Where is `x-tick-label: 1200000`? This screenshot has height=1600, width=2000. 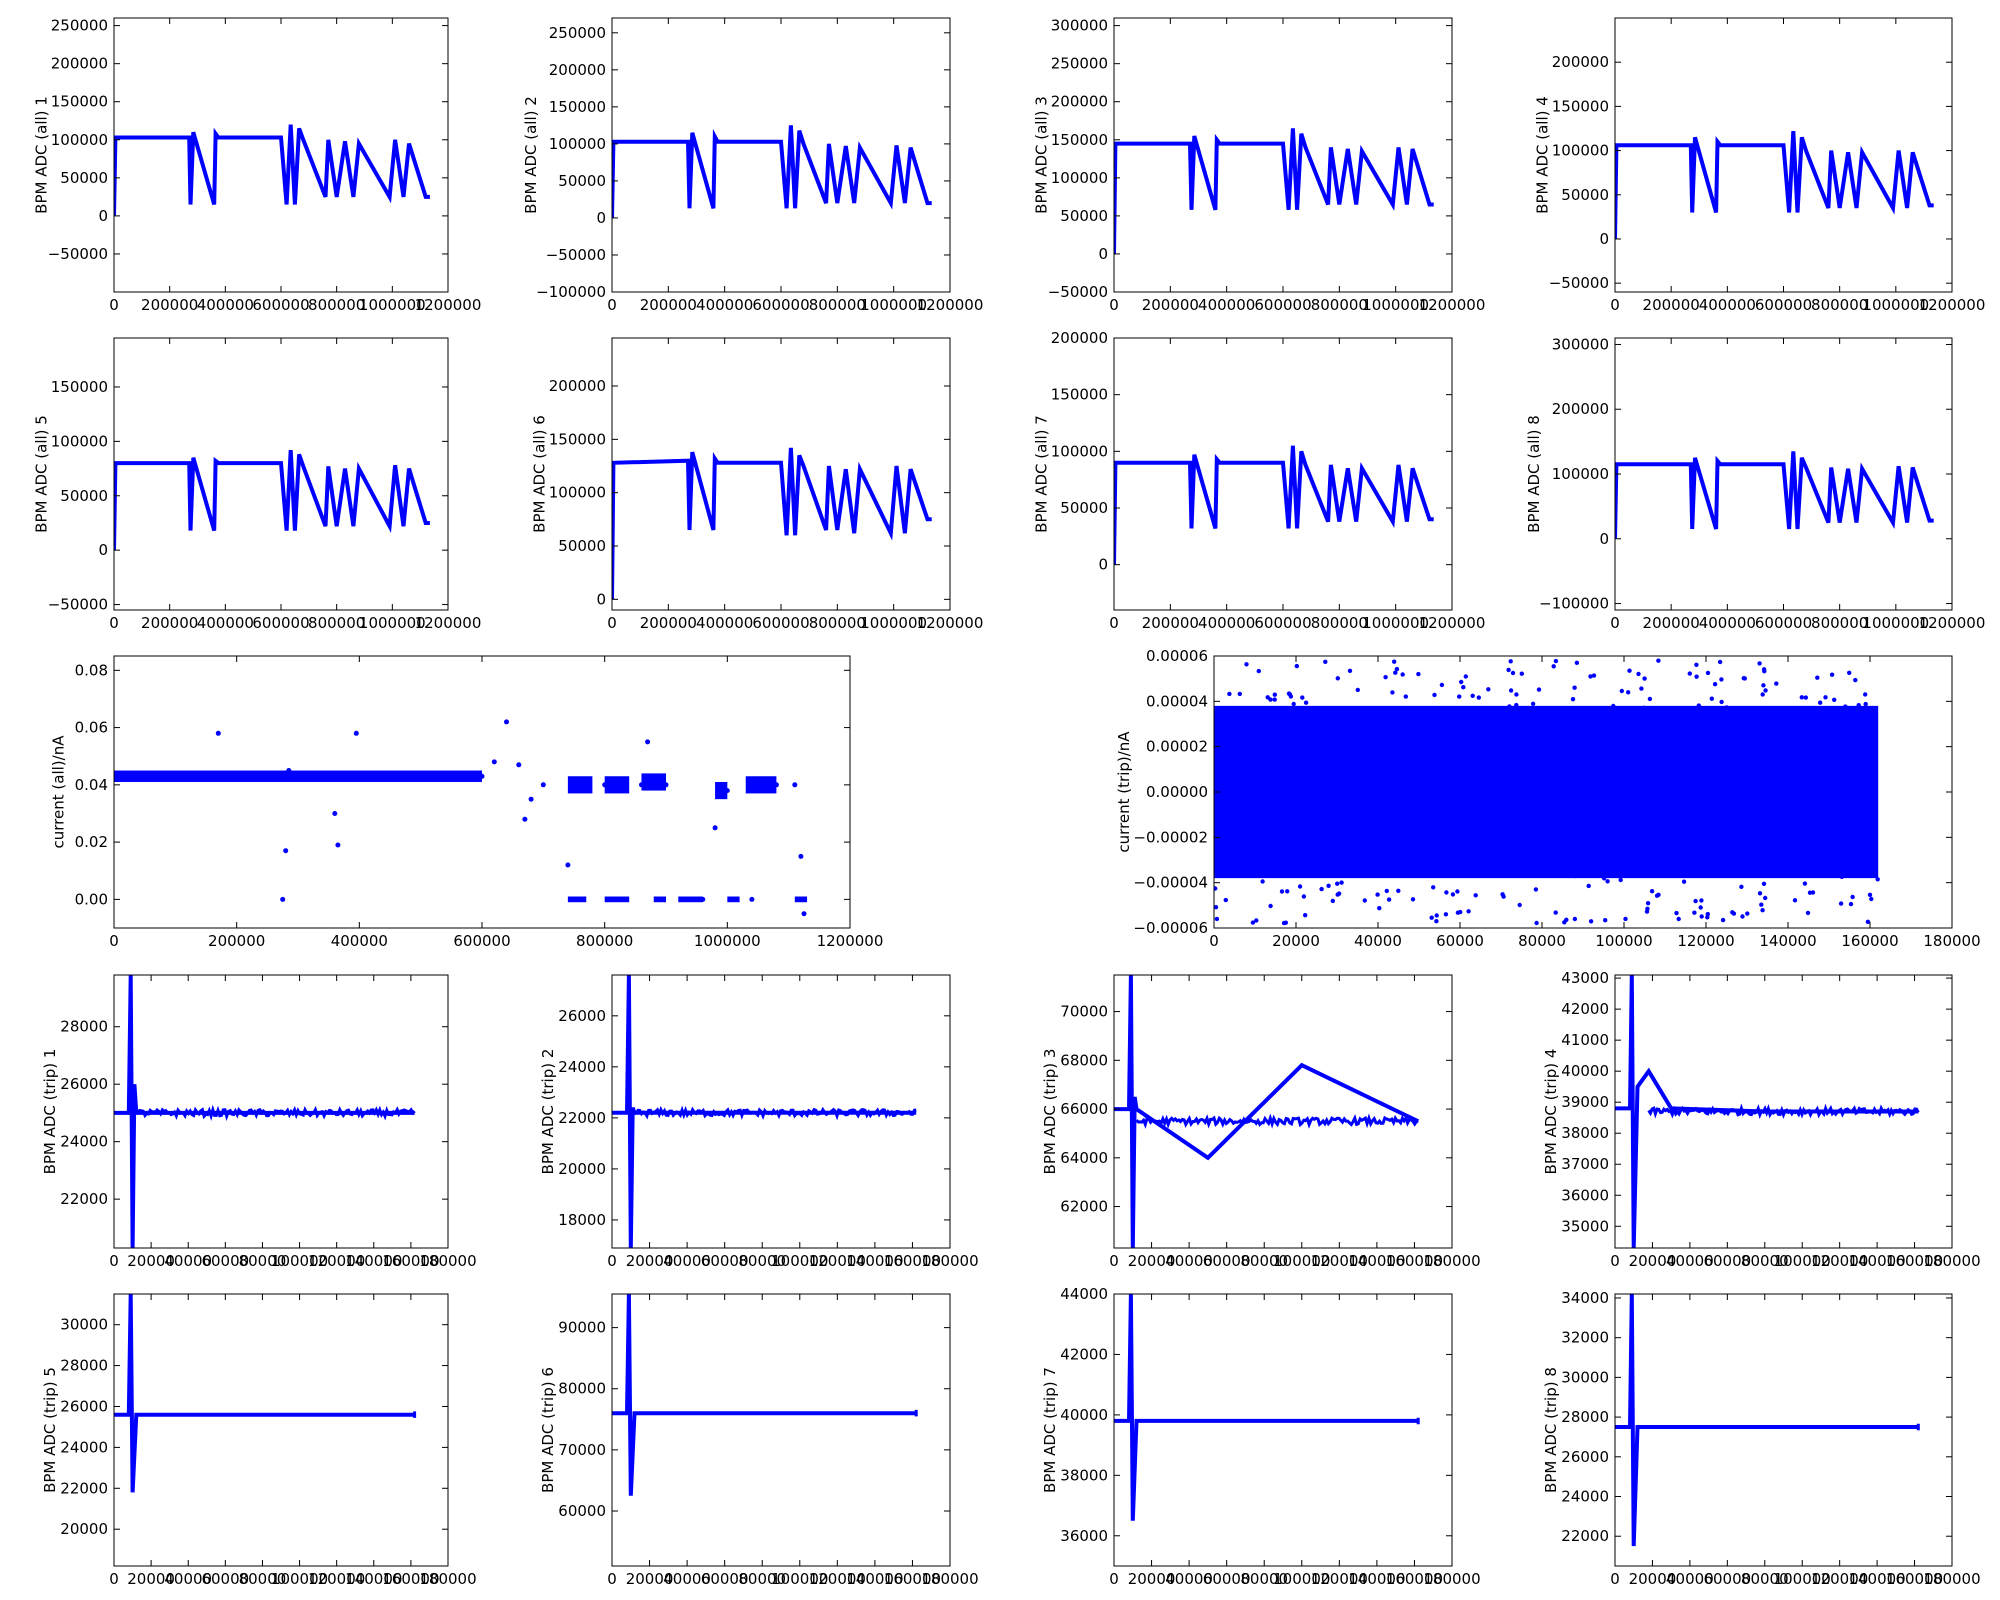 x-tick-label: 1200000 is located at coordinates (950, 623).